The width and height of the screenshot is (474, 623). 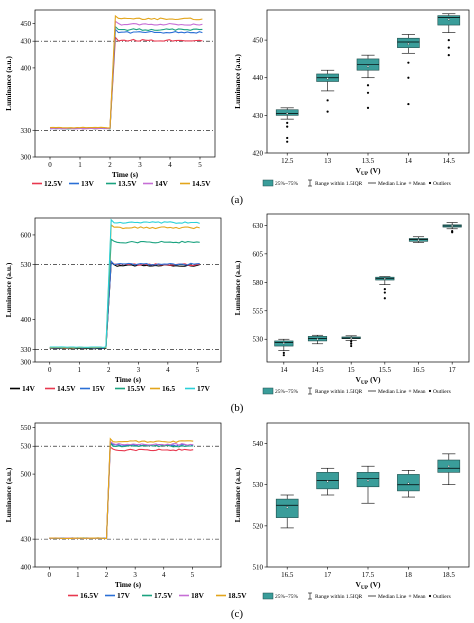 I want to click on x-axis-label: VUP (V), so click(x=368, y=585).